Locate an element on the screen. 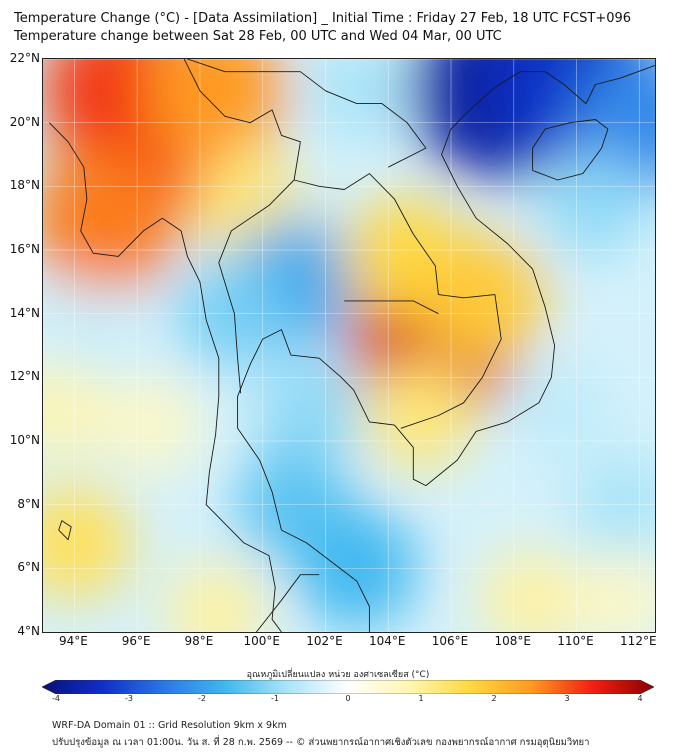 The width and height of the screenshot is (676, 756). lon-label: 112°E is located at coordinates (638, 641).